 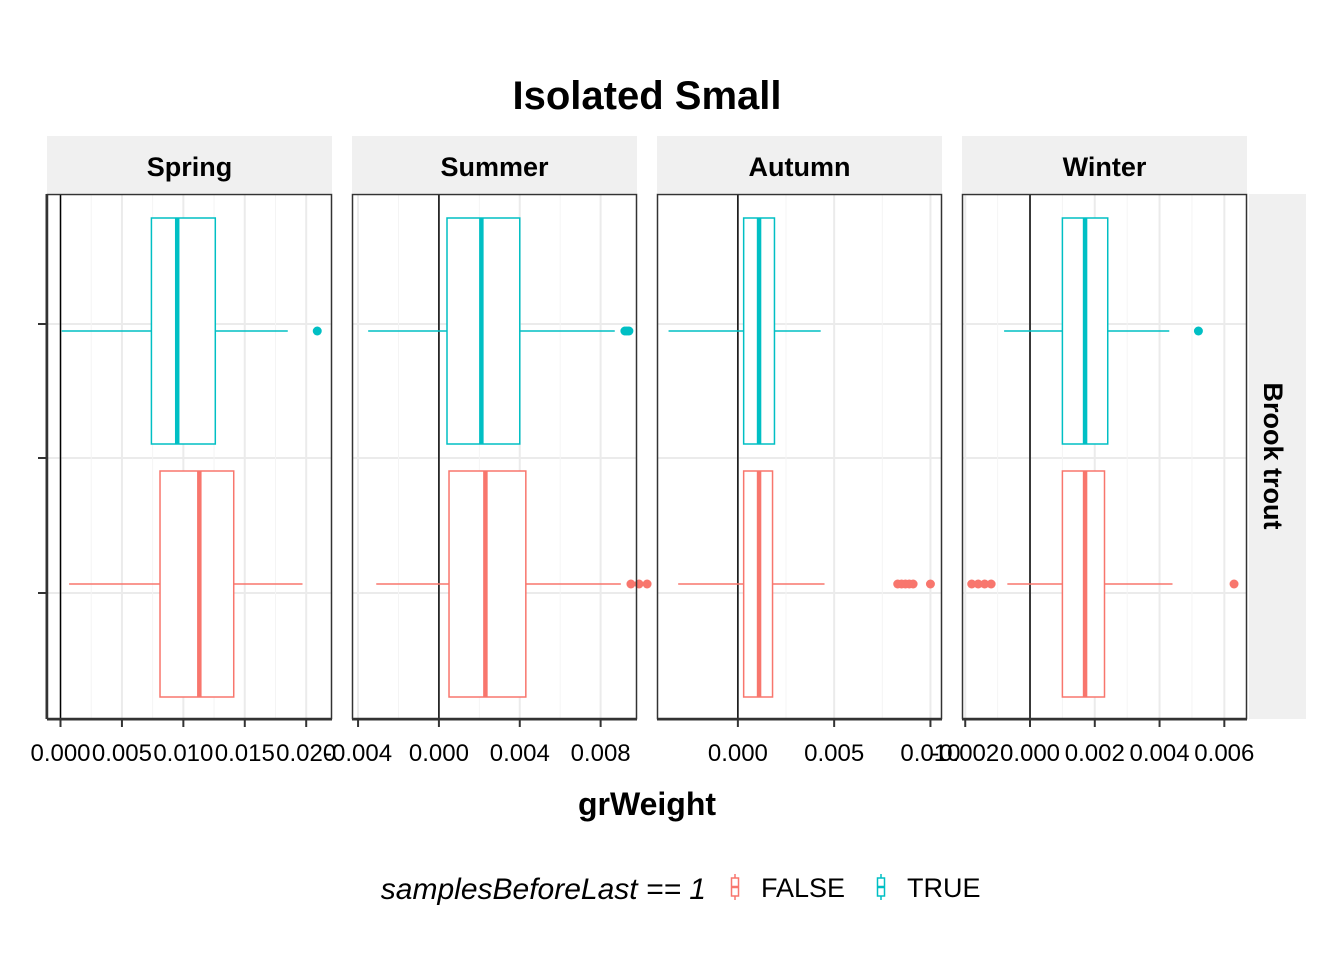 I want to click on x-tick-label: 0.008, so click(x=601, y=753).